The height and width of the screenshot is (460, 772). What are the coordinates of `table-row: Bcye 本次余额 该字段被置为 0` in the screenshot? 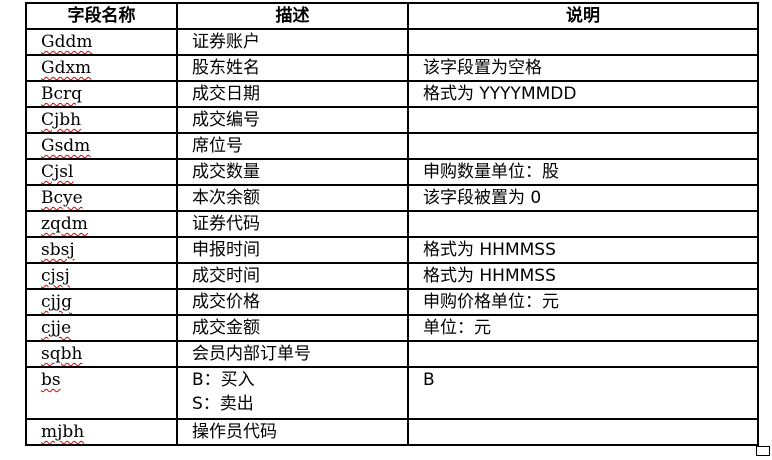 It's located at (392, 198).